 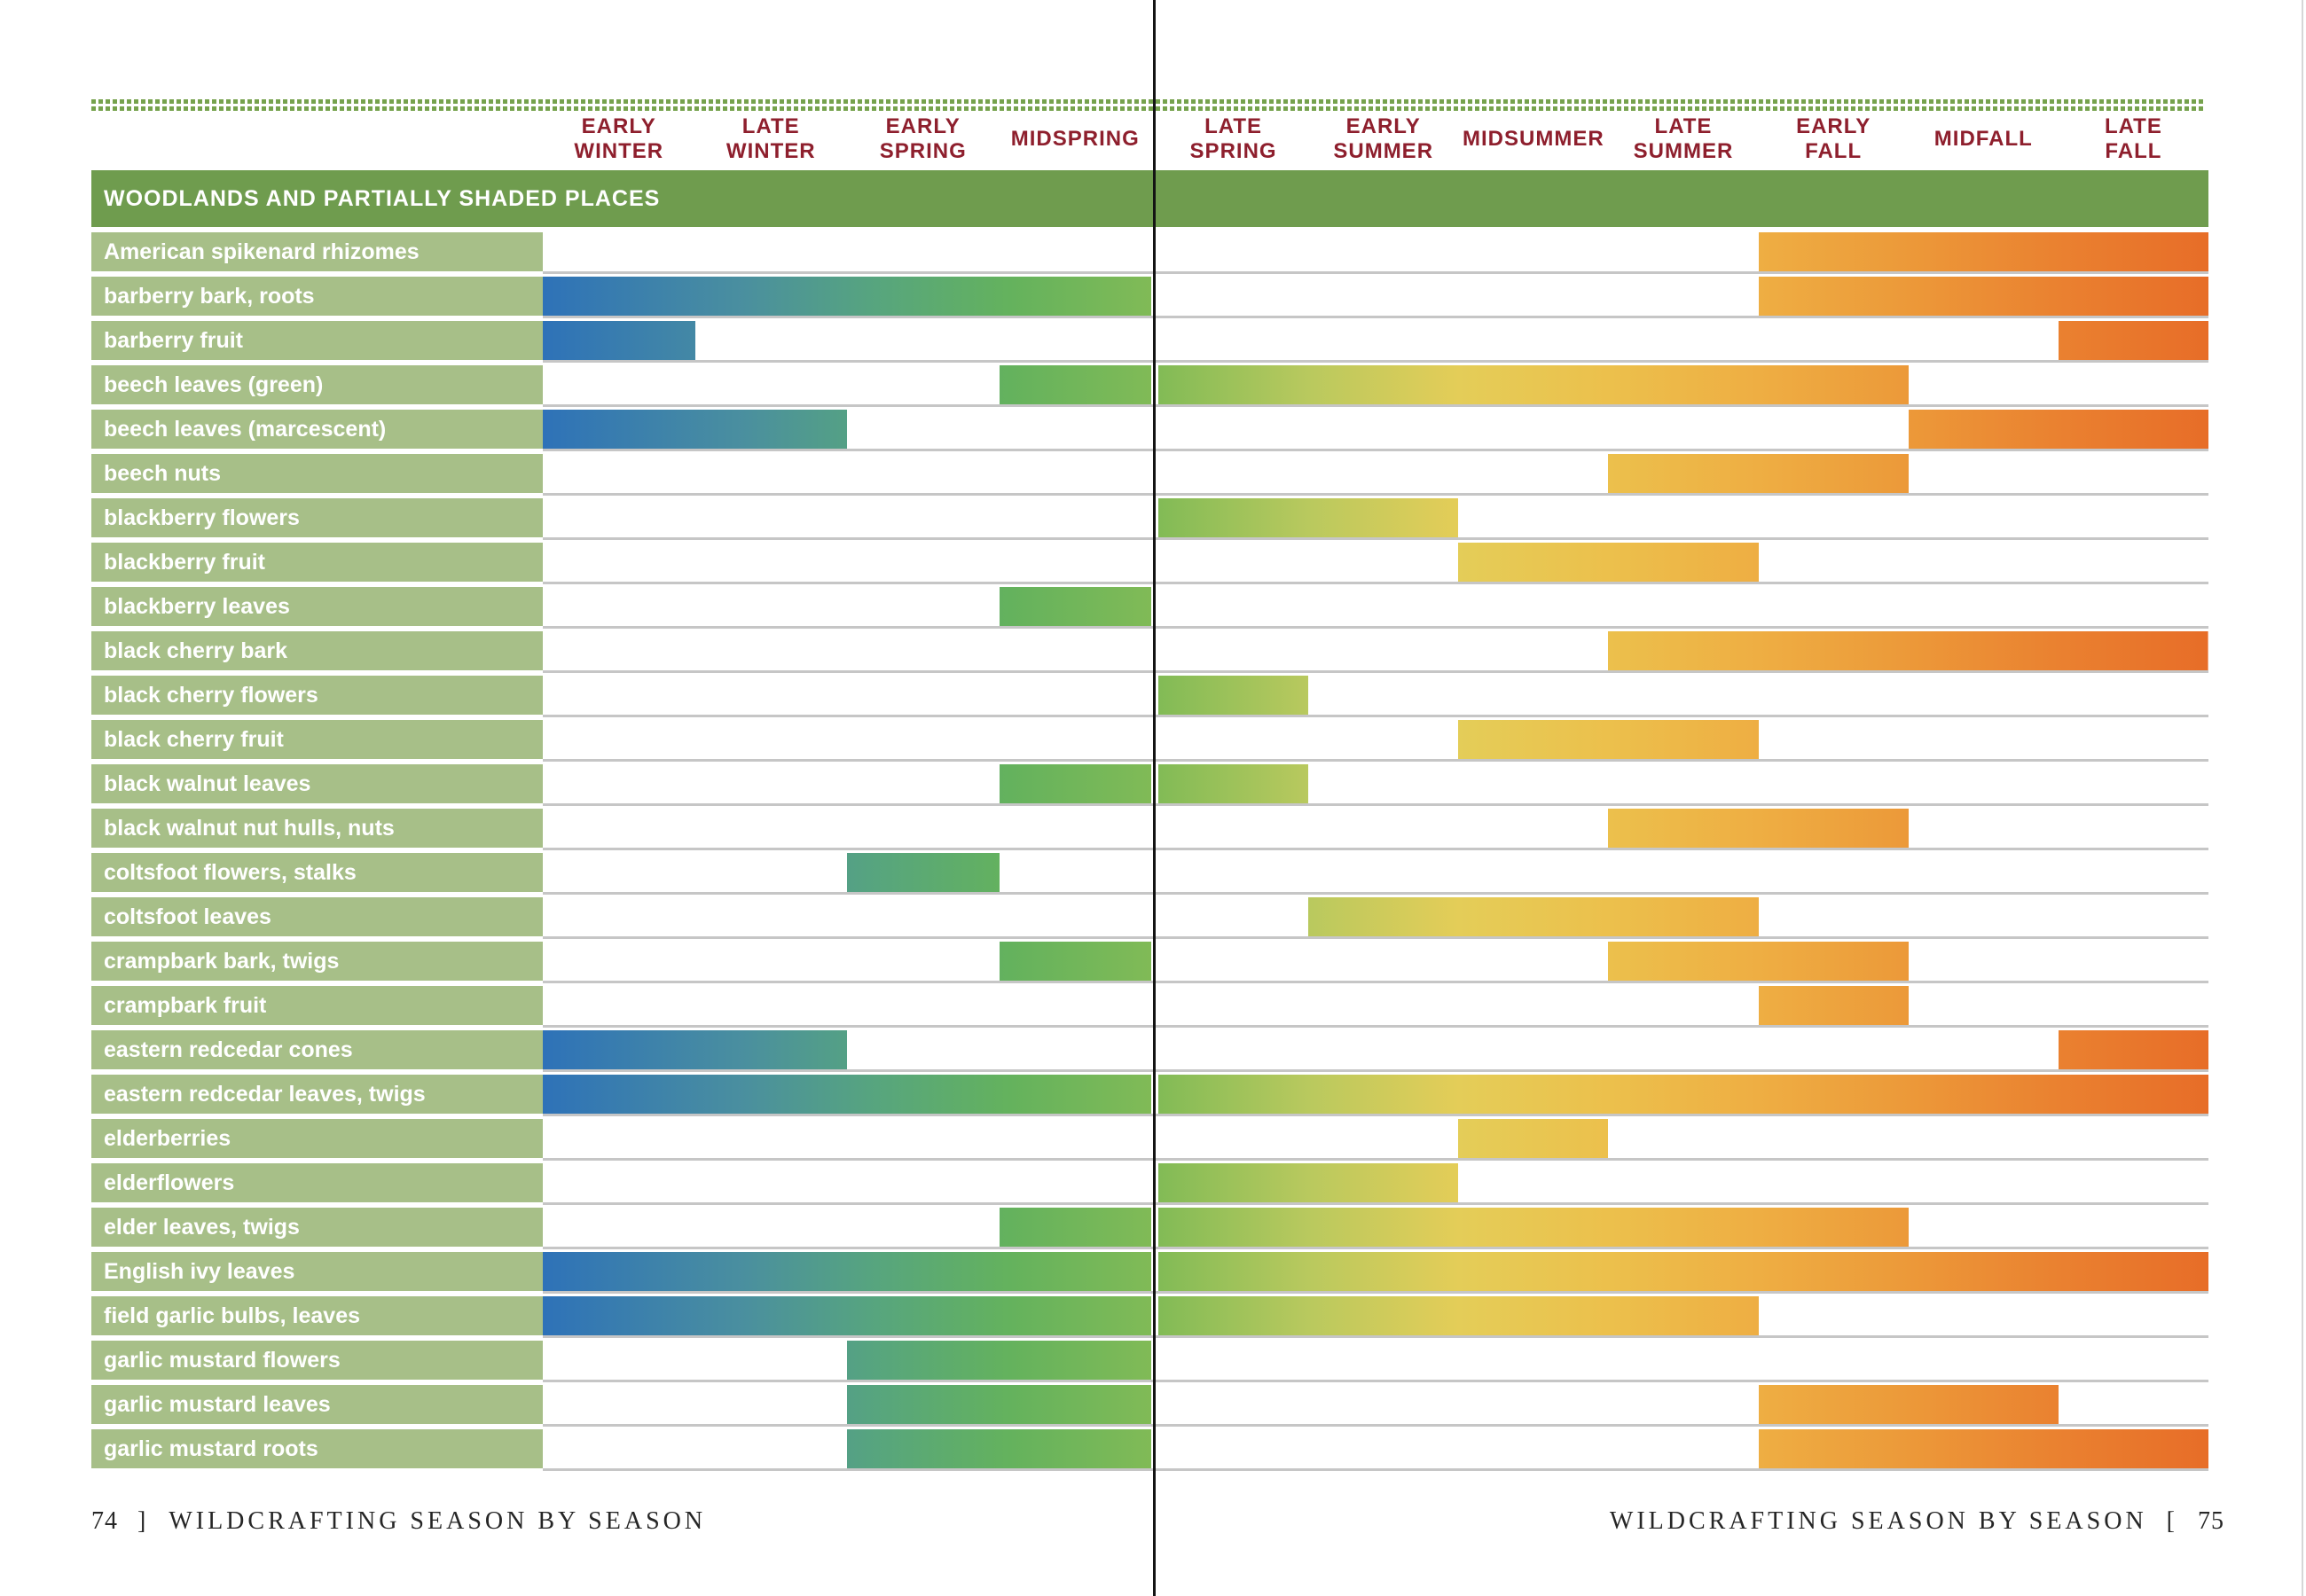 I want to click on page-gutter-line, so click(x=1154, y=798).